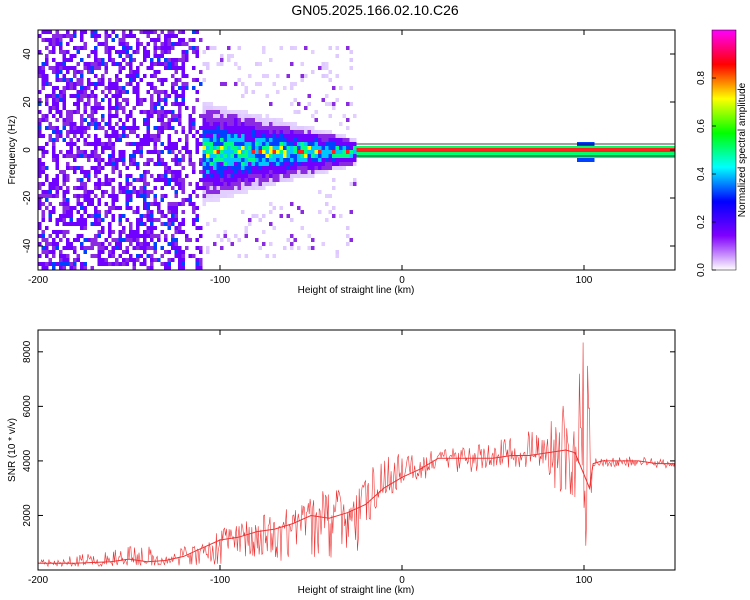  Describe the element at coordinates (27, 197) in the screenshot. I see `y-tick-label: -20` at that location.